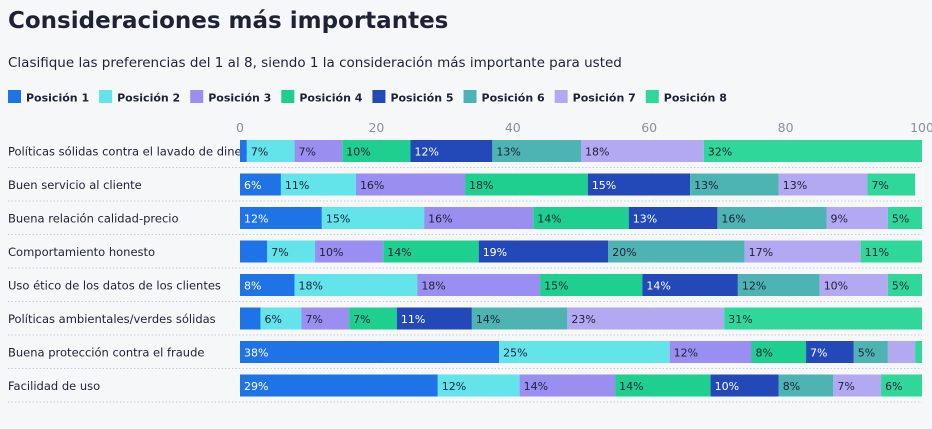  What do you see at coordinates (240, 127) in the screenshot?
I see `x-tick-label: 0` at bounding box center [240, 127].